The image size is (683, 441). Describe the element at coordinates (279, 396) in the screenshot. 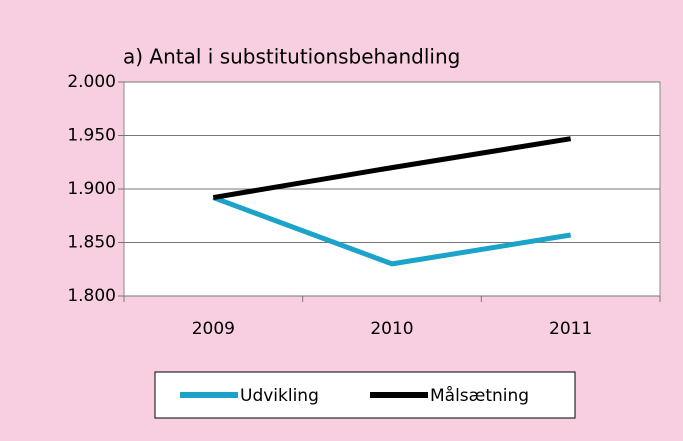

I see `legend-label: Udvikling` at that location.